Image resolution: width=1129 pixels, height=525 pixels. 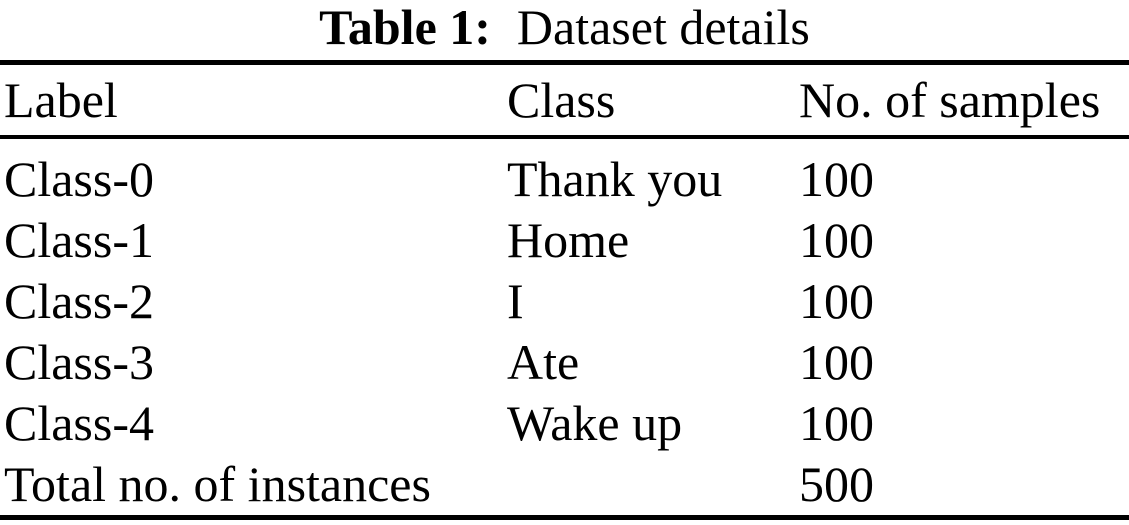 What do you see at coordinates (405, 27) in the screenshot?
I see `table-caption-number: Table 1:` at bounding box center [405, 27].